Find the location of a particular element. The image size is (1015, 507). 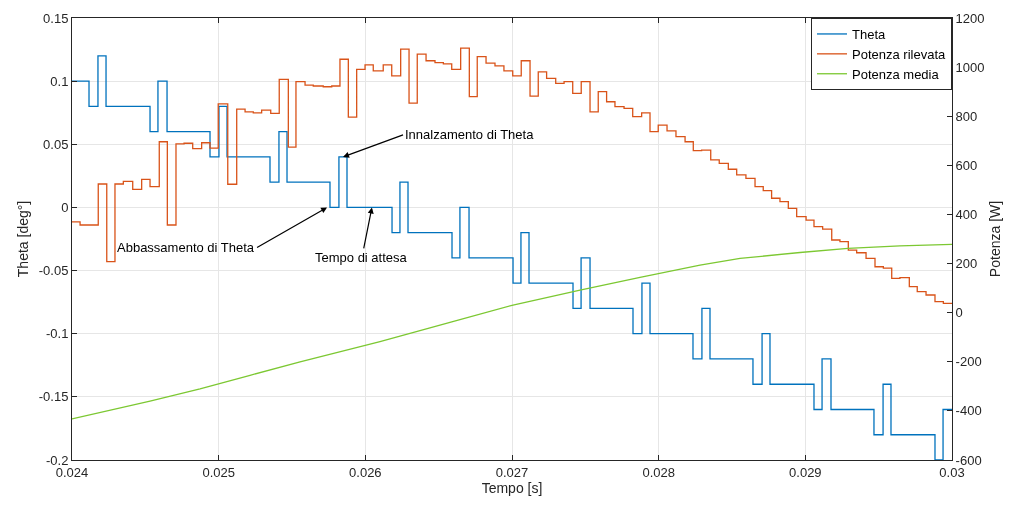

y2-tick-label: 1000 is located at coordinates (970, 67).